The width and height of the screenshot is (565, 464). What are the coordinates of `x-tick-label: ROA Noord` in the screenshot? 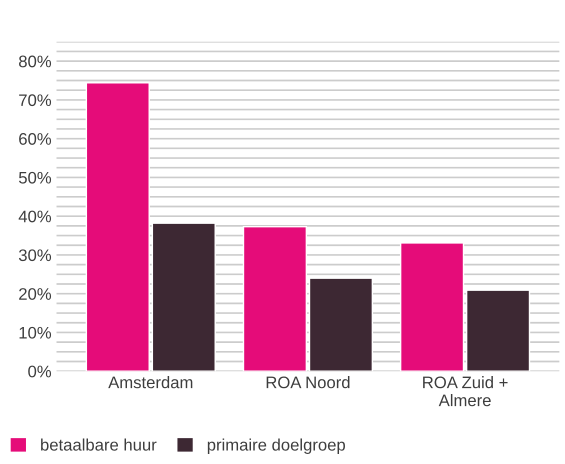 It's located at (308, 382).